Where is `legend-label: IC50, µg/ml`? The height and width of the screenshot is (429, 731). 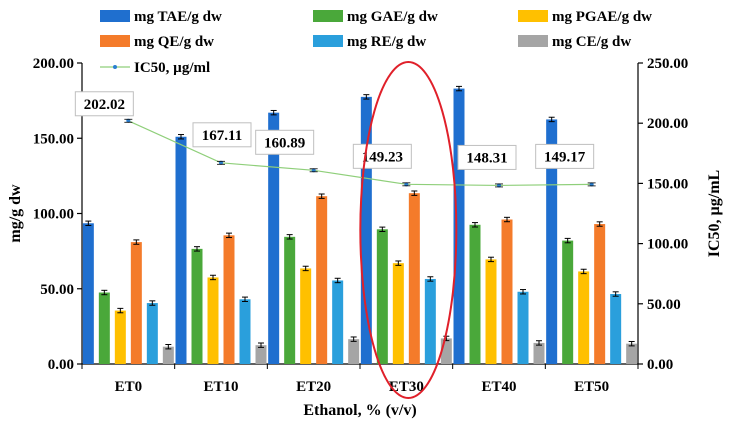 legend-label: IC50, µg/ml is located at coordinates (172, 68).